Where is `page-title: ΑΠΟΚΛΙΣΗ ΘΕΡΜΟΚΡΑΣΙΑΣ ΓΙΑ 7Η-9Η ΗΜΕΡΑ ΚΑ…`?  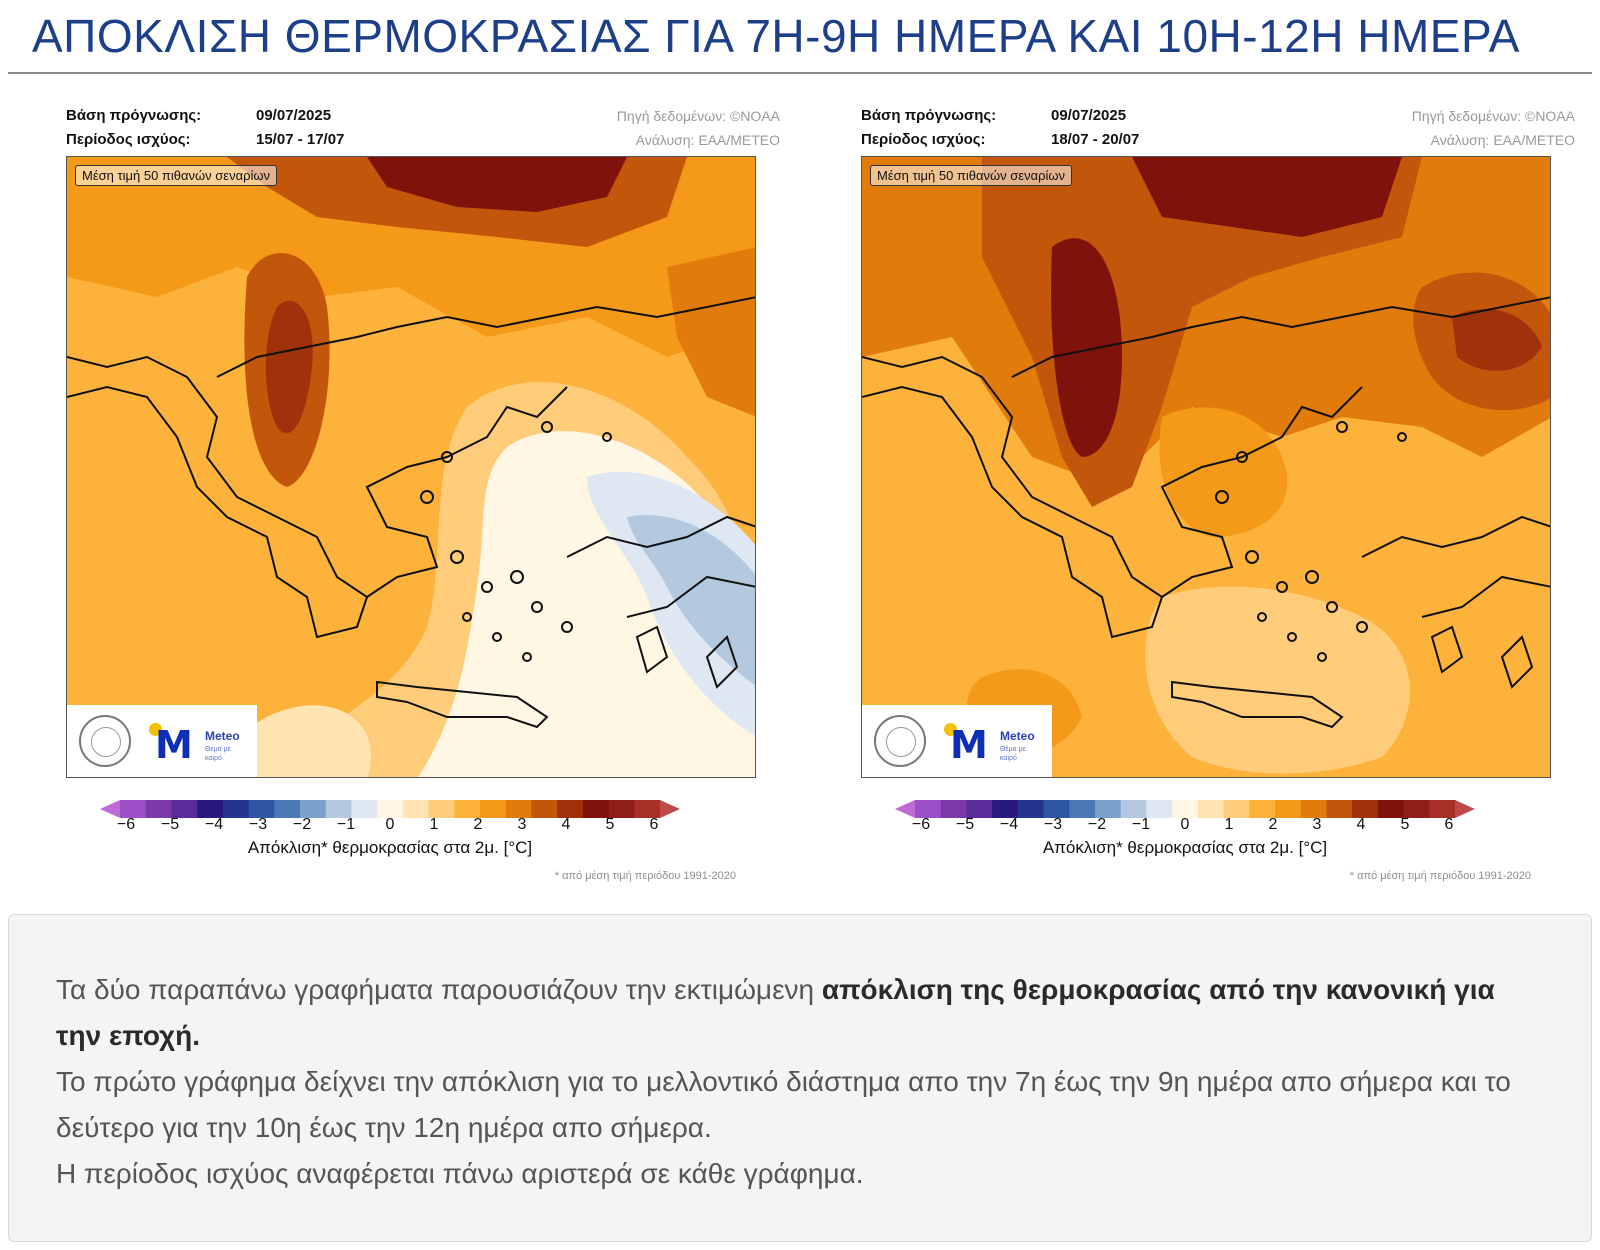
page-title: ΑΠΟΚΛΙΣΗ ΘΕΡΜΟΚΡΑΣΙΑΣ ΓΙΑ 7Η-9Η ΗΜΕΡΑ ΚΑ… is located at coordinates (776, 36).